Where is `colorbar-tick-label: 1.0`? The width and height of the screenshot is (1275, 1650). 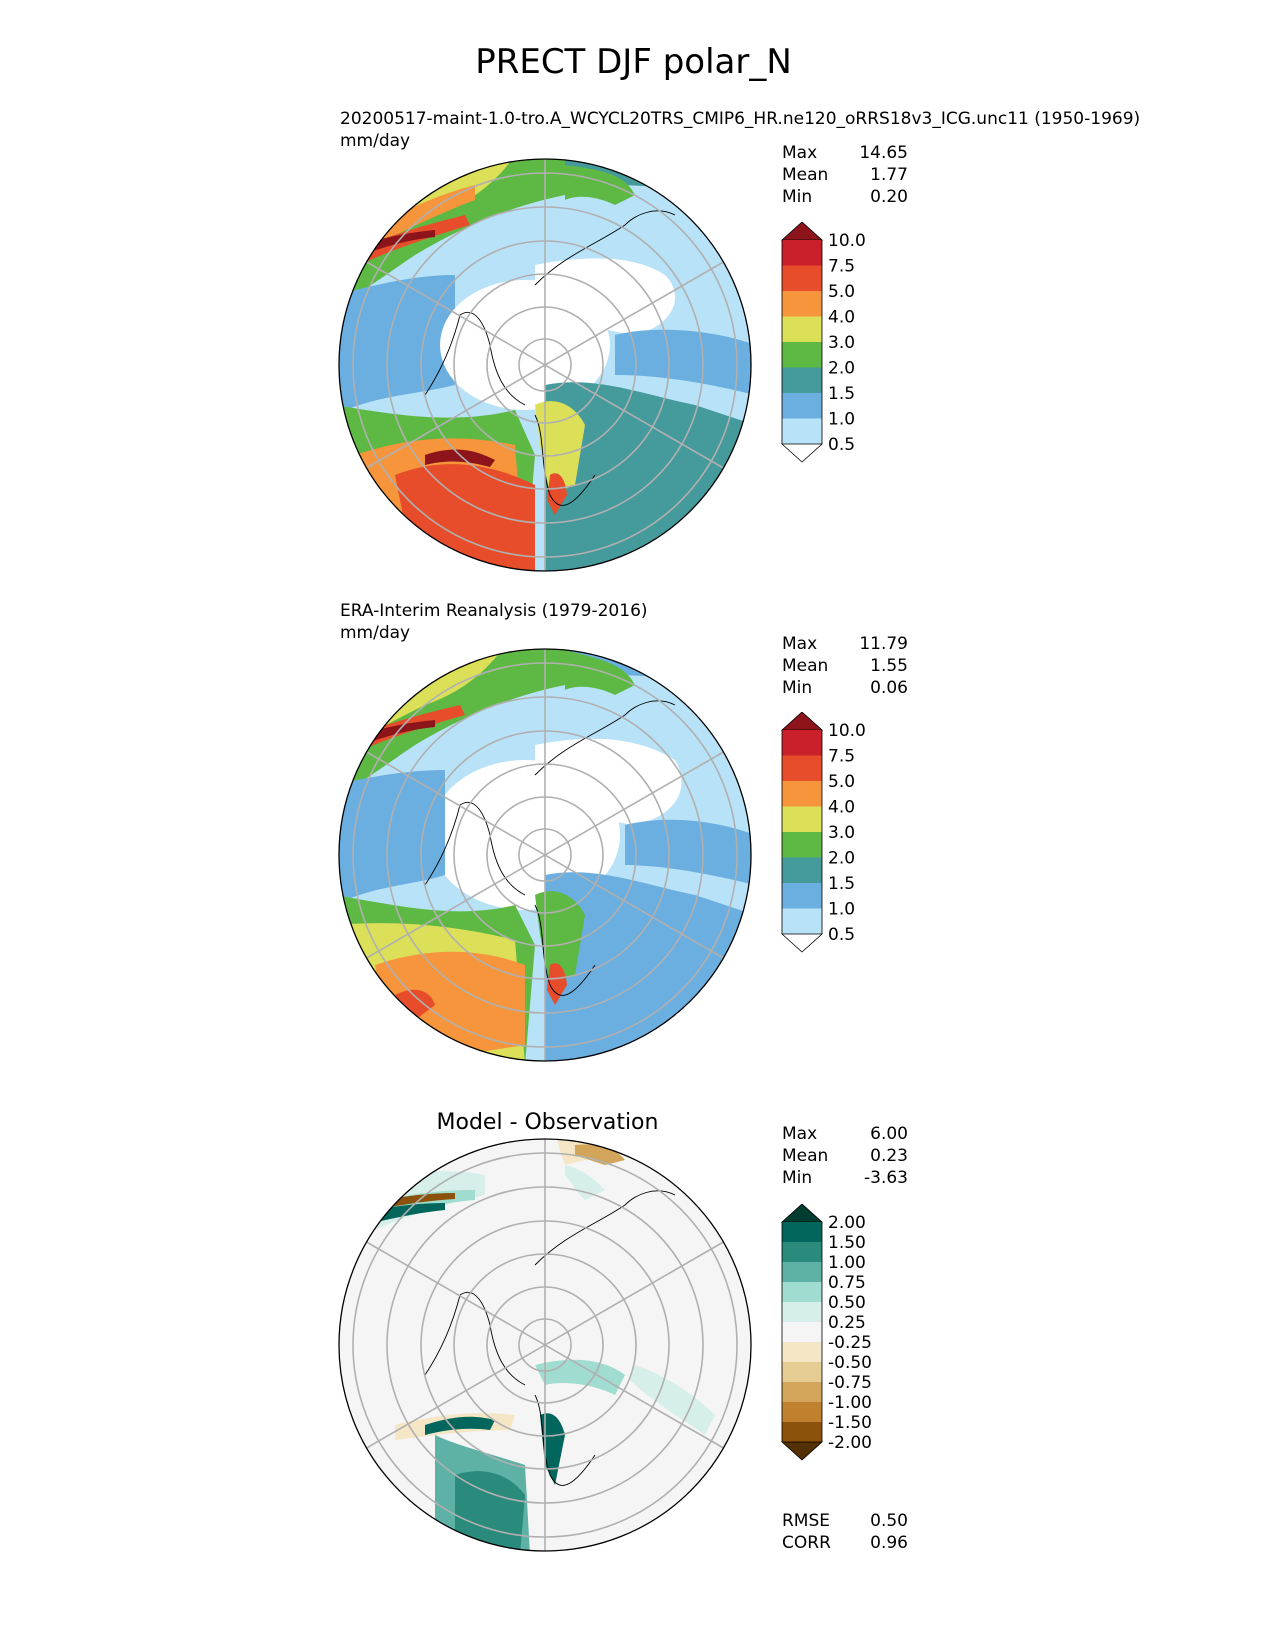
colorbar-tick-label: 1.0 is located at coordinates (841, 910).